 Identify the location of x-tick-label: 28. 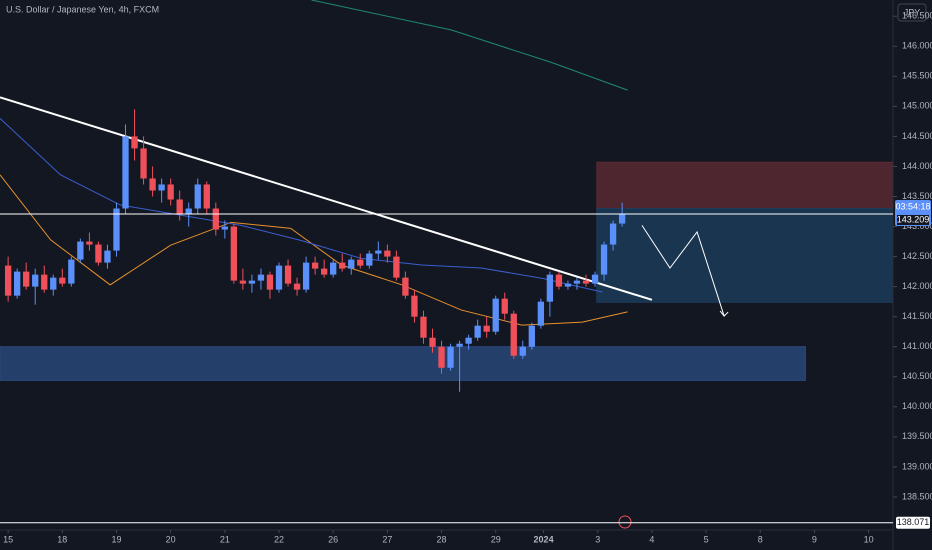
(442, 539).